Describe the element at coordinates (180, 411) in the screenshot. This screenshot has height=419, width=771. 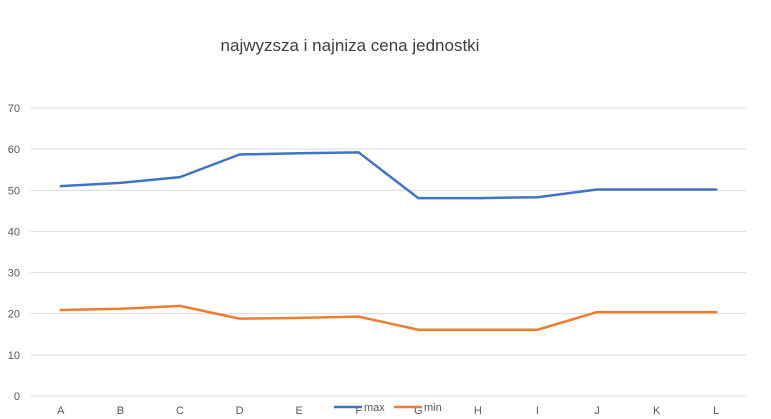
I see `x-tick-label: C` at that location.